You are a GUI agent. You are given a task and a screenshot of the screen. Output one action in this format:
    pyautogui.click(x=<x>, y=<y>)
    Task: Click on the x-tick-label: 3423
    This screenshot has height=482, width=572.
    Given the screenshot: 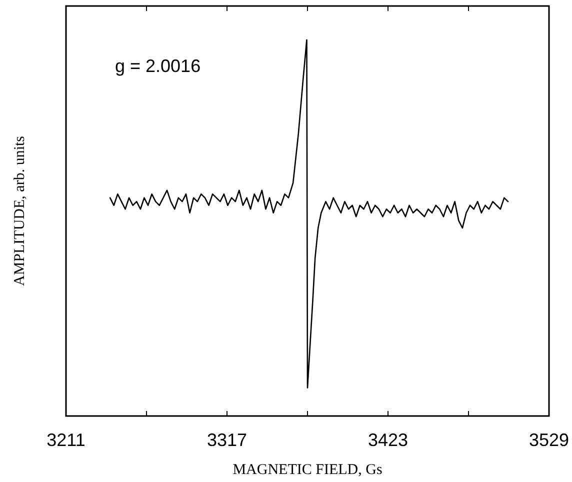 What is the action you would take?
    pyautogui.click(x=388, y=440)
    